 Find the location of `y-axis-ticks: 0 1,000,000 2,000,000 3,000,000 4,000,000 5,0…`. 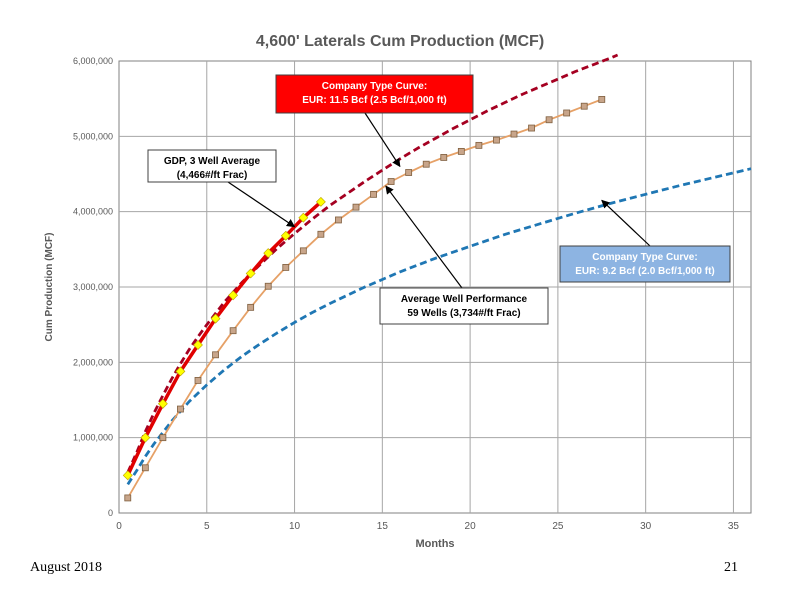

y-axis-ticks: 0 1,000,000 2,000,000 3,000,000 4,000,000 5,0… is located at coordinates (93, 287).